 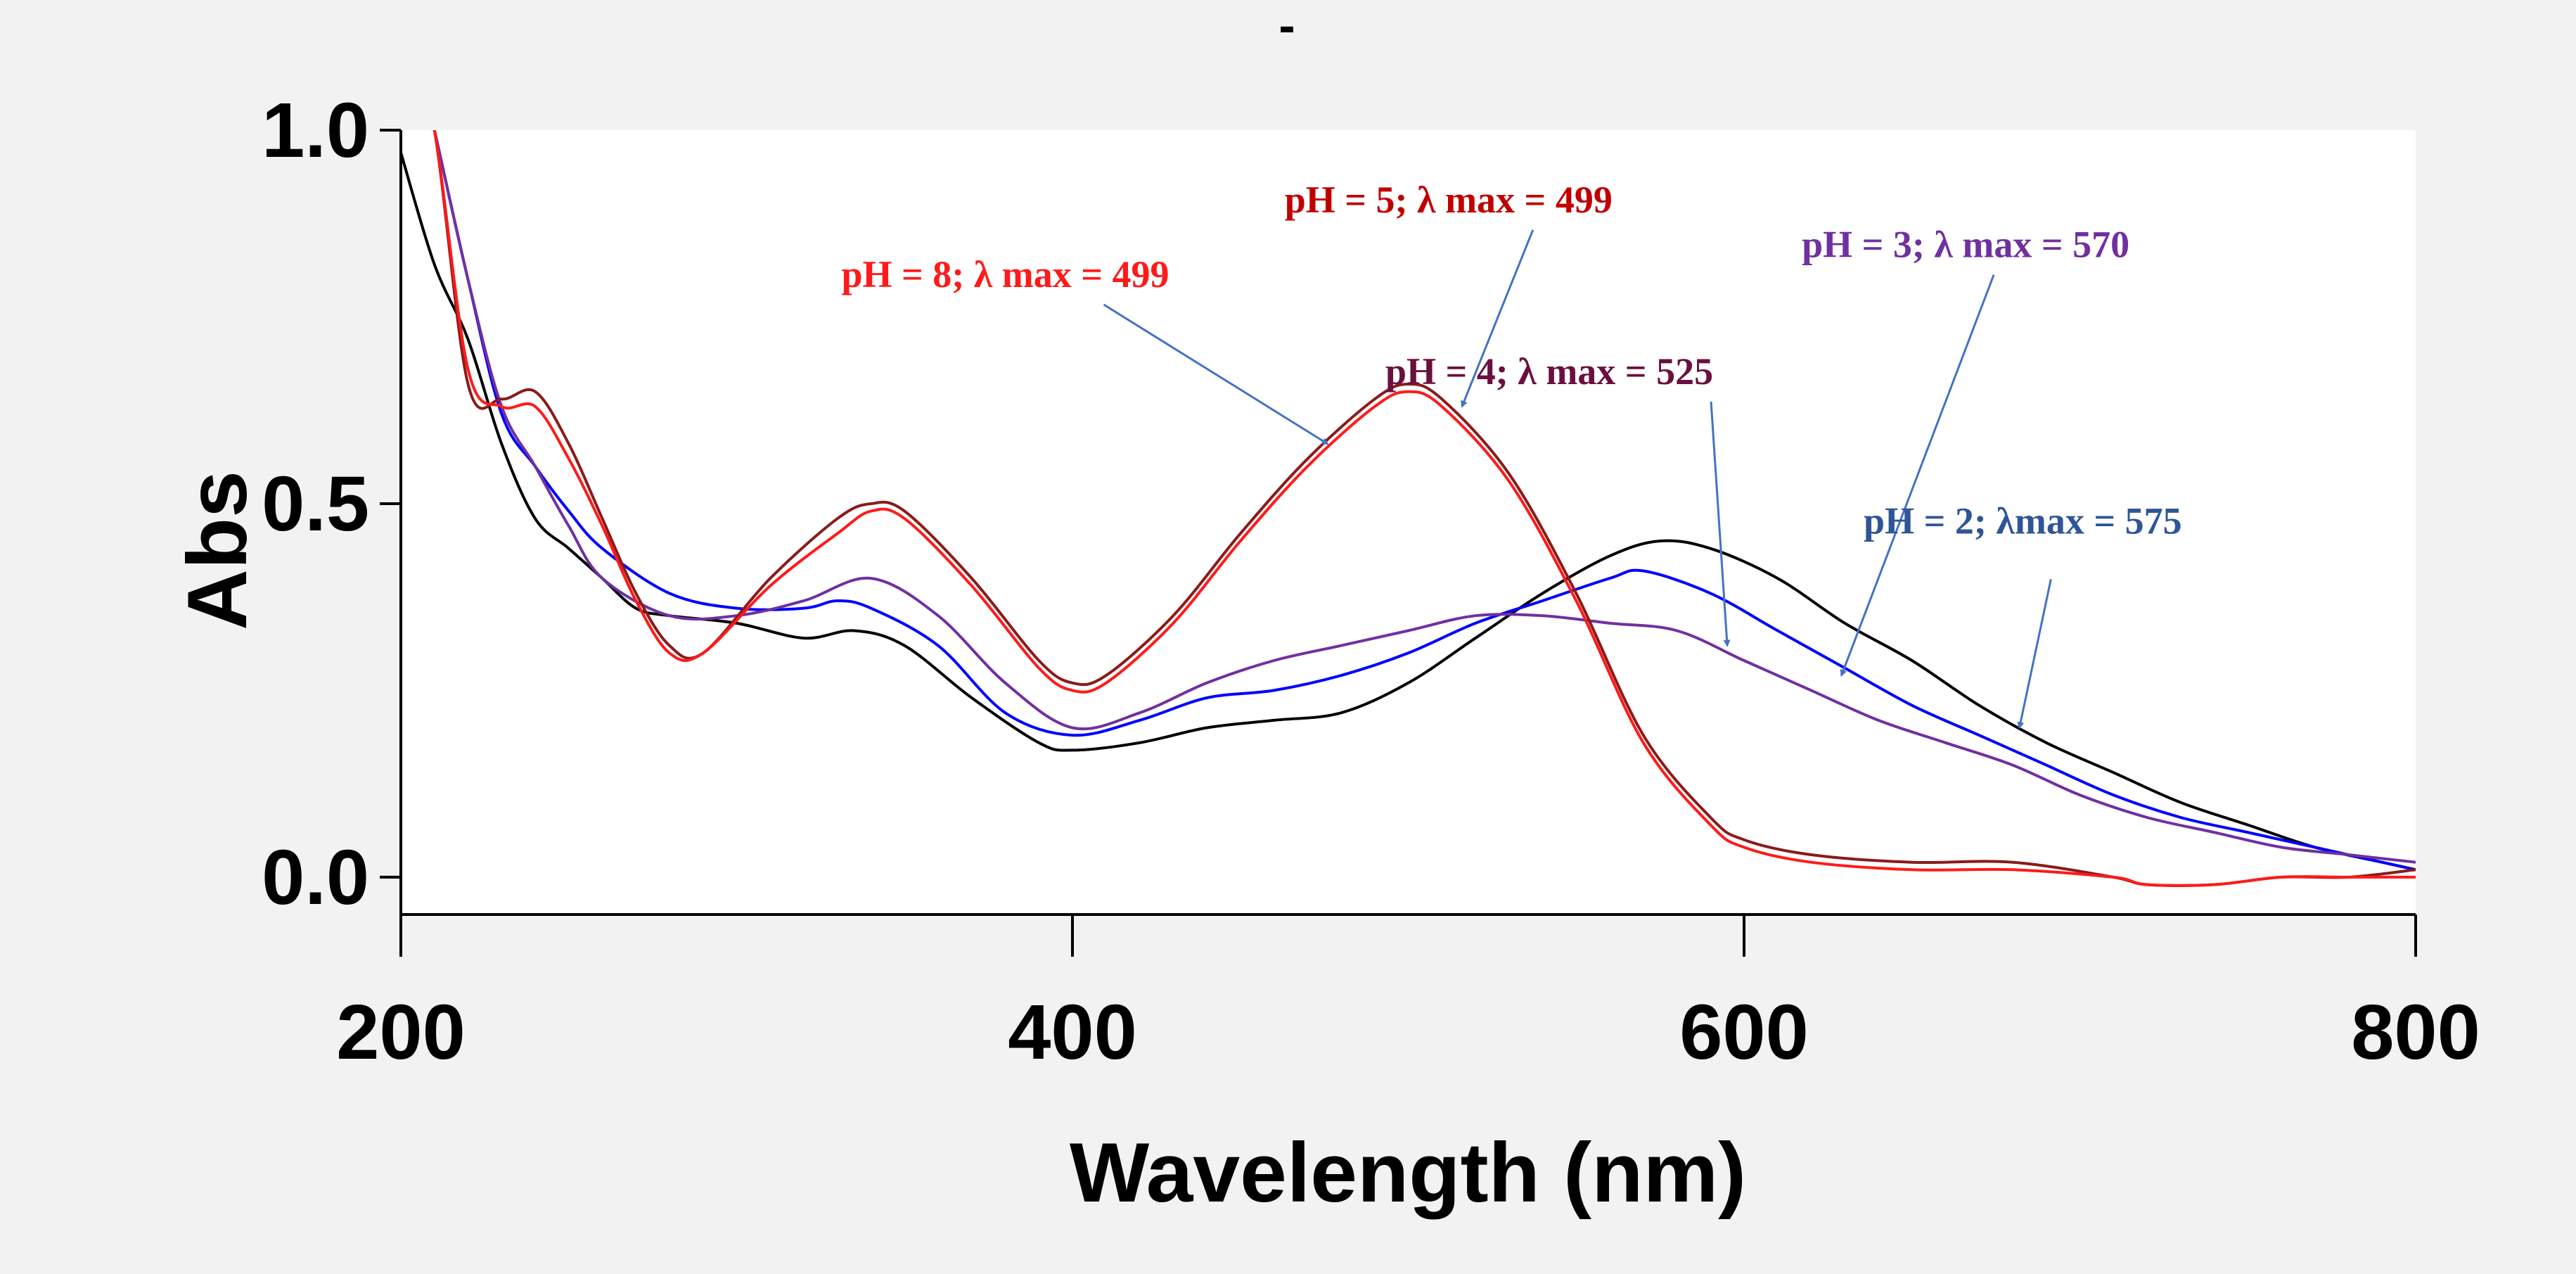 I want to click on annotation-label: pH = 2; λmax = 575, so click(x=2023, y=520).